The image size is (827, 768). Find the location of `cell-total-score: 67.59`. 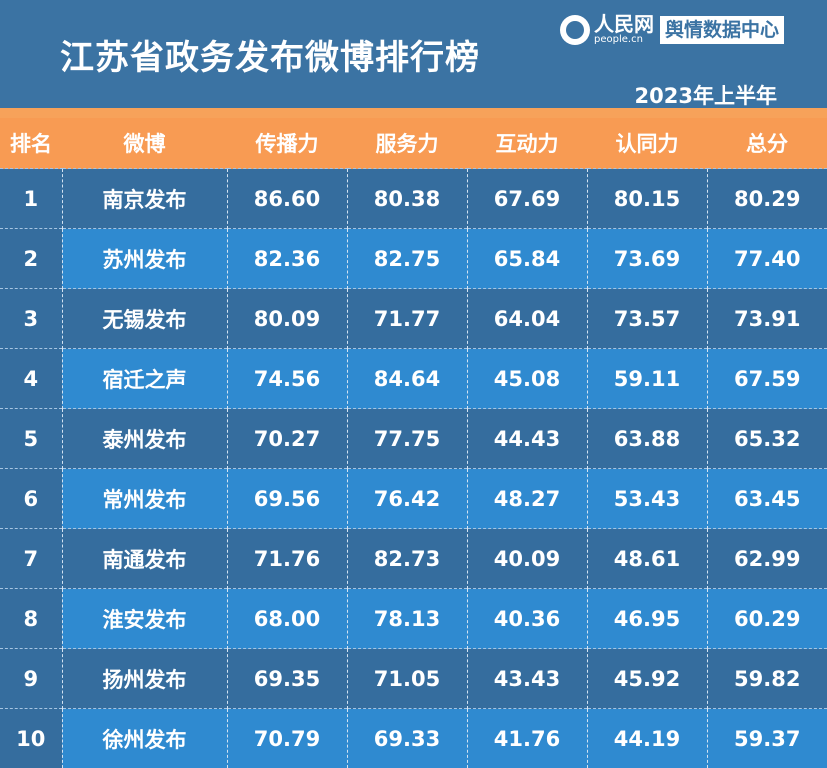

cell-total-score: 67.59 is located at coordinates (767, 379).